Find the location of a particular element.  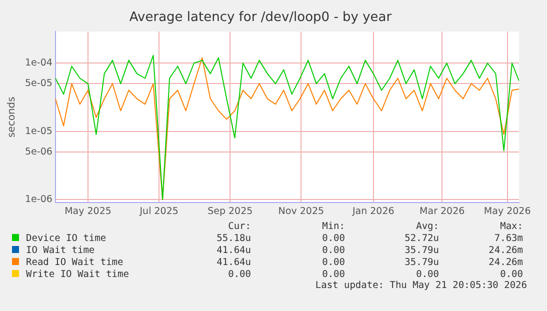

legend-label: Device IO time is located at coordinates (66, 238).